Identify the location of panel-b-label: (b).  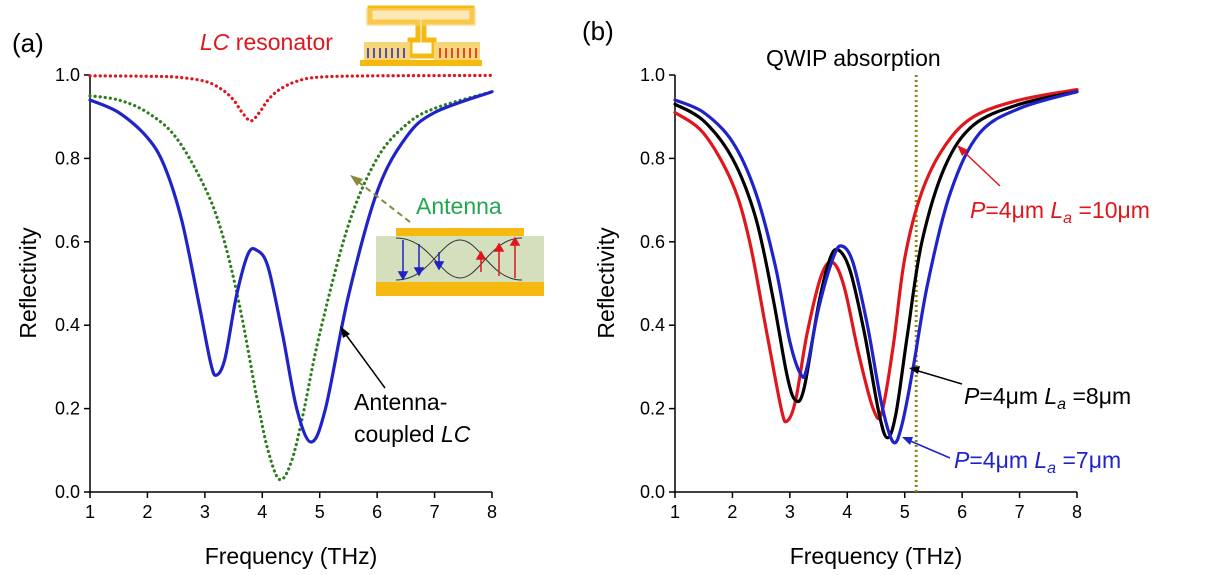
(598, 31).